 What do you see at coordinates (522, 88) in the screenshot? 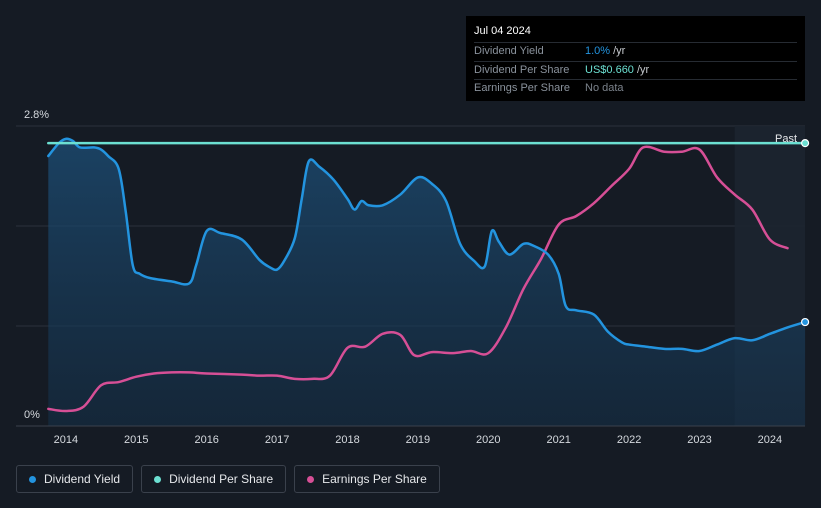
I see `tooltip-label: Earnings Per Share` at bounding box center [522, 88].